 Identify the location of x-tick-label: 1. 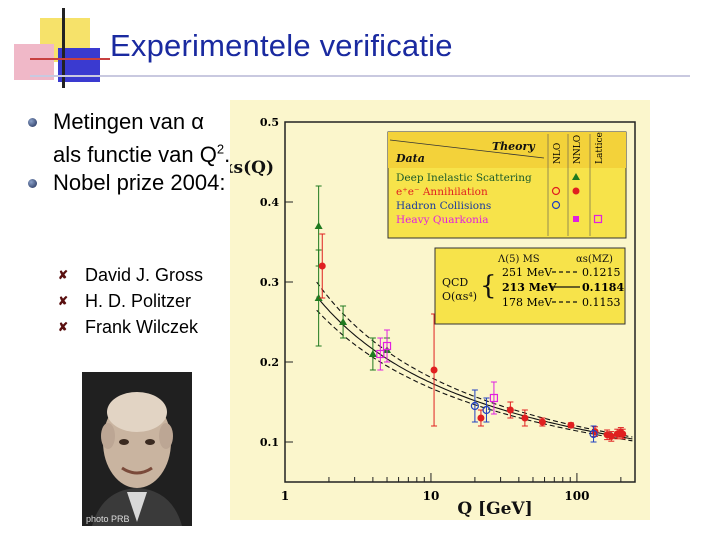
(285, 496).